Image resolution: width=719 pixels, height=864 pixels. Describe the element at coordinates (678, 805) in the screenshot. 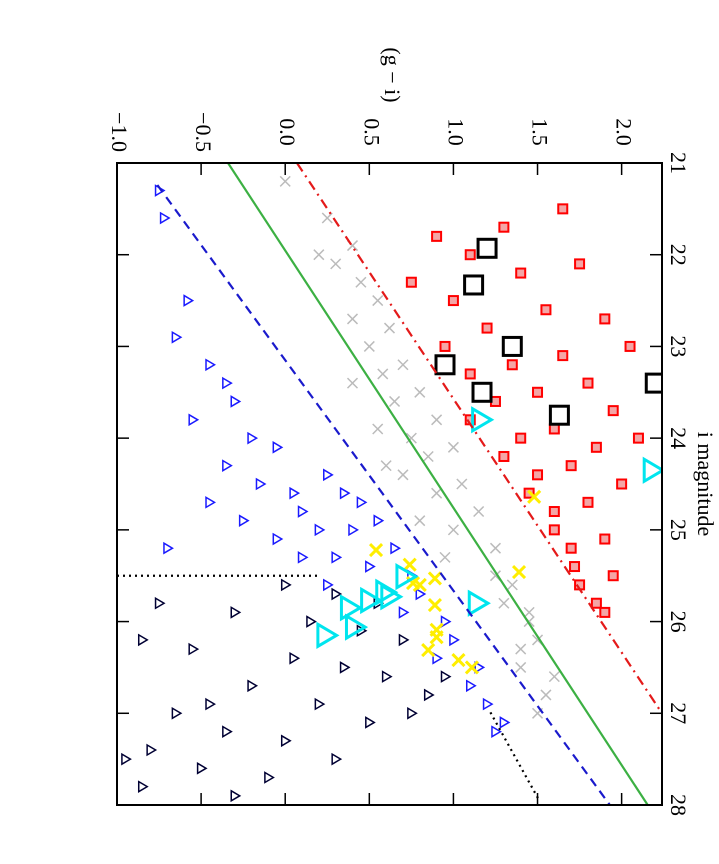

I see `x-tick-label: 28` at that location.